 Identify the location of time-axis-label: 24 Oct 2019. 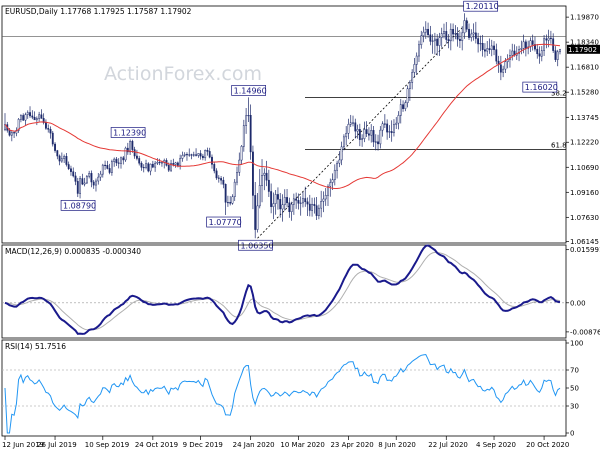
(156, 445).